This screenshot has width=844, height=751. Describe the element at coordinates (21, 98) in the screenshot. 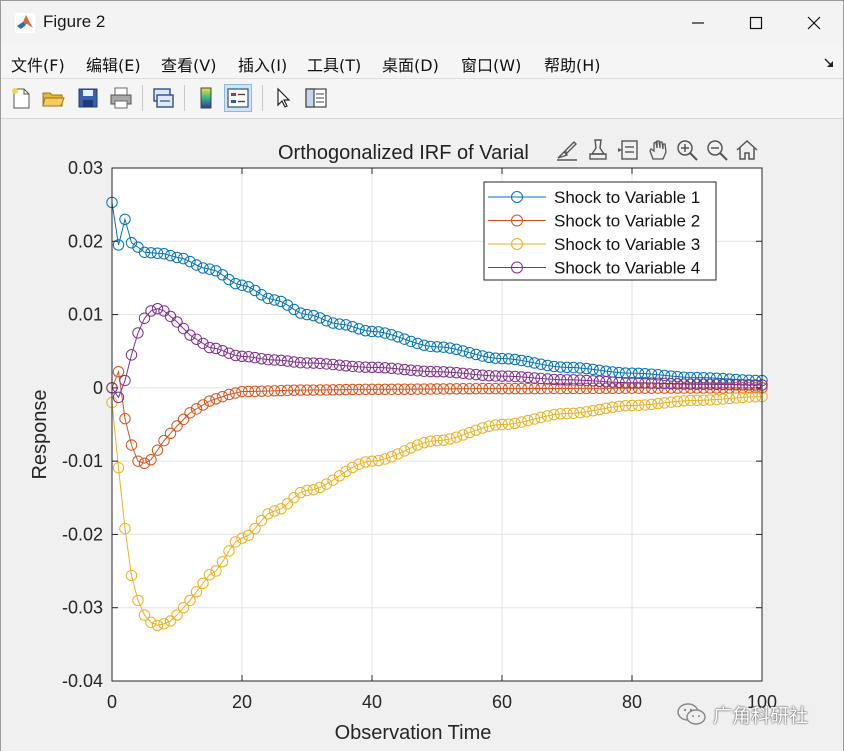

I see `new-figure-button` at that location.